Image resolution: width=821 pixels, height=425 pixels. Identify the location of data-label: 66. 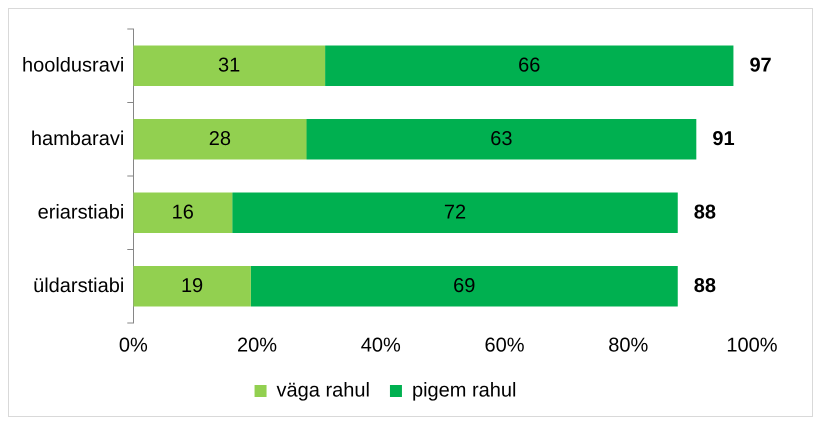
(529, 65).